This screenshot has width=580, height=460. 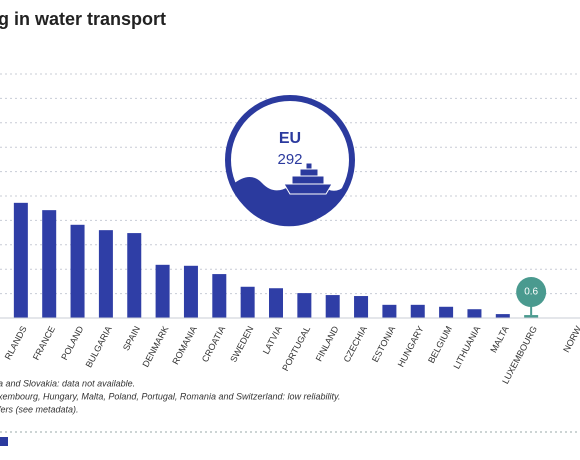 I want to click on x-tick-label: FRANCE, so click(x=44, y=342).